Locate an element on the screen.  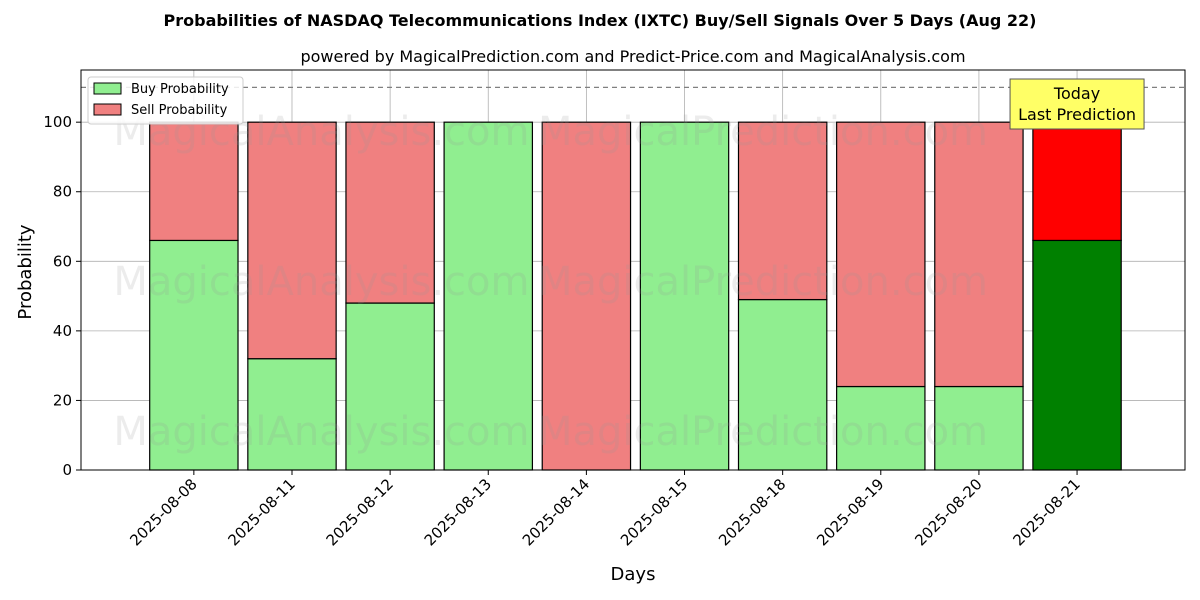
x-tick-label: 2025-08-08 is located at coordinates (163, 512).